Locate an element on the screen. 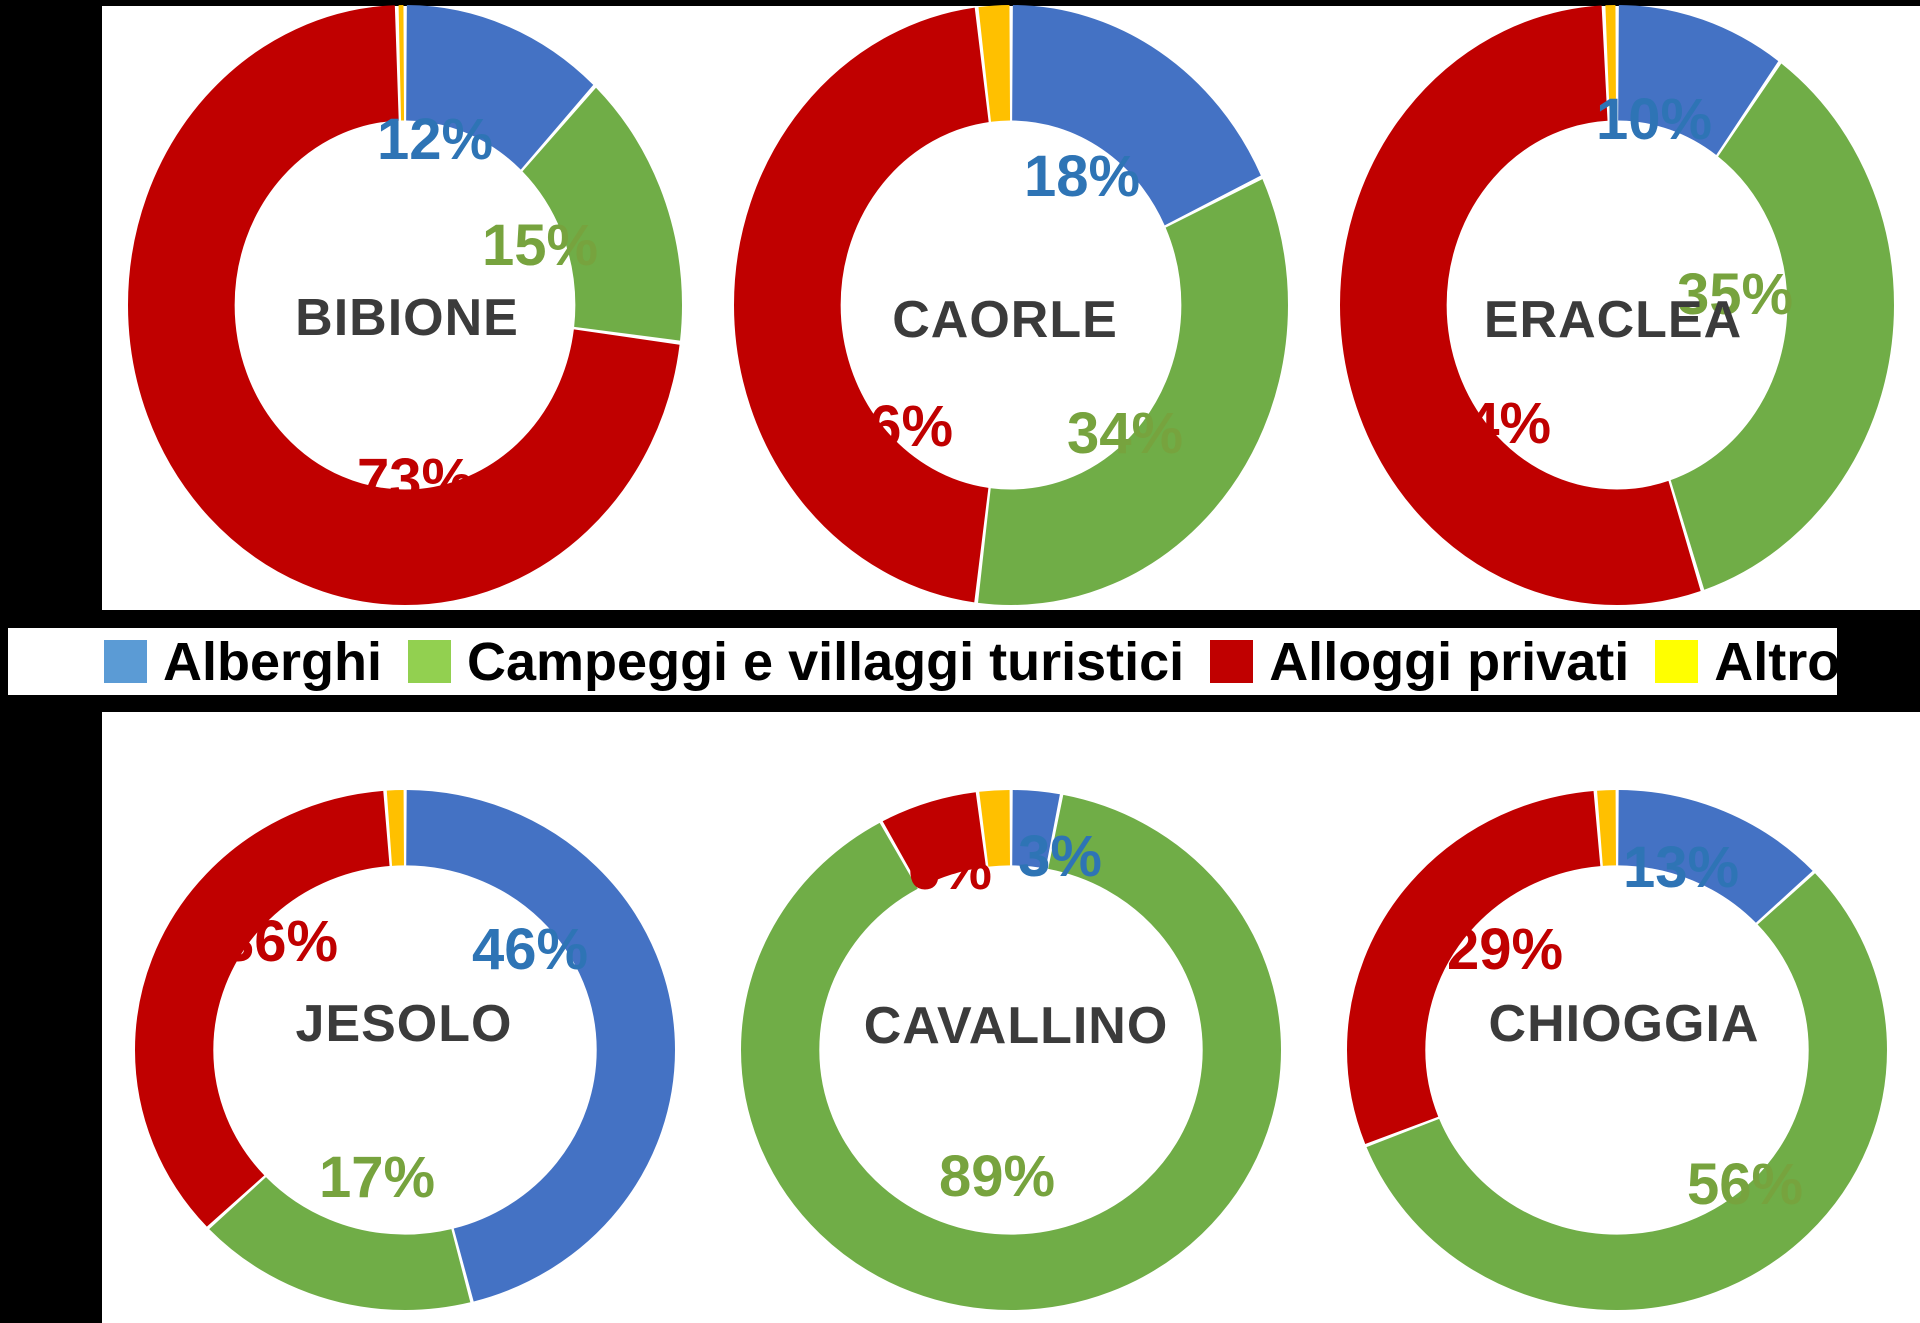  donut-chart-eraclea: 10% 35% 54% ERACLEA is located at coordinates (1617, 305).